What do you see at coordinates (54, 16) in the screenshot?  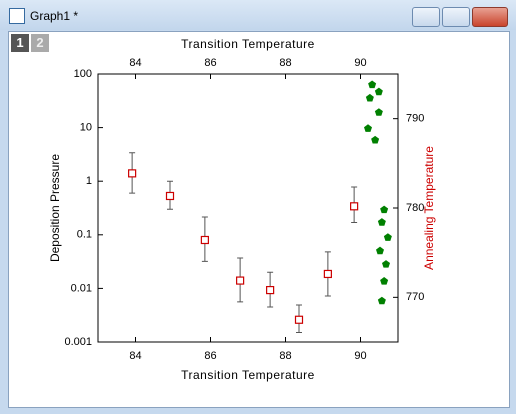 I see `window-title: Graph1 *` at bounding box center [54, 16].